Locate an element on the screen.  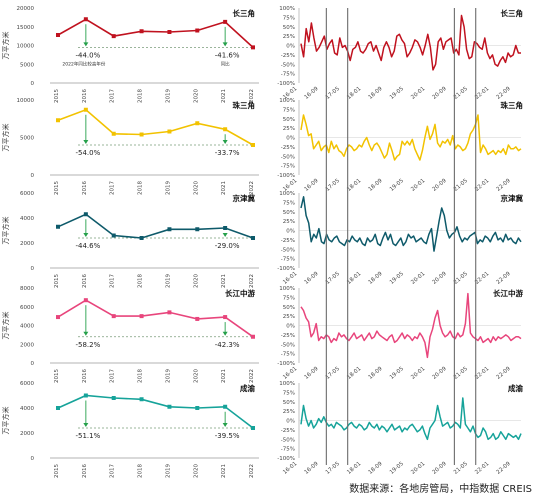
left-xtick-0-6: 2021 is located at coordinates (224, 96).